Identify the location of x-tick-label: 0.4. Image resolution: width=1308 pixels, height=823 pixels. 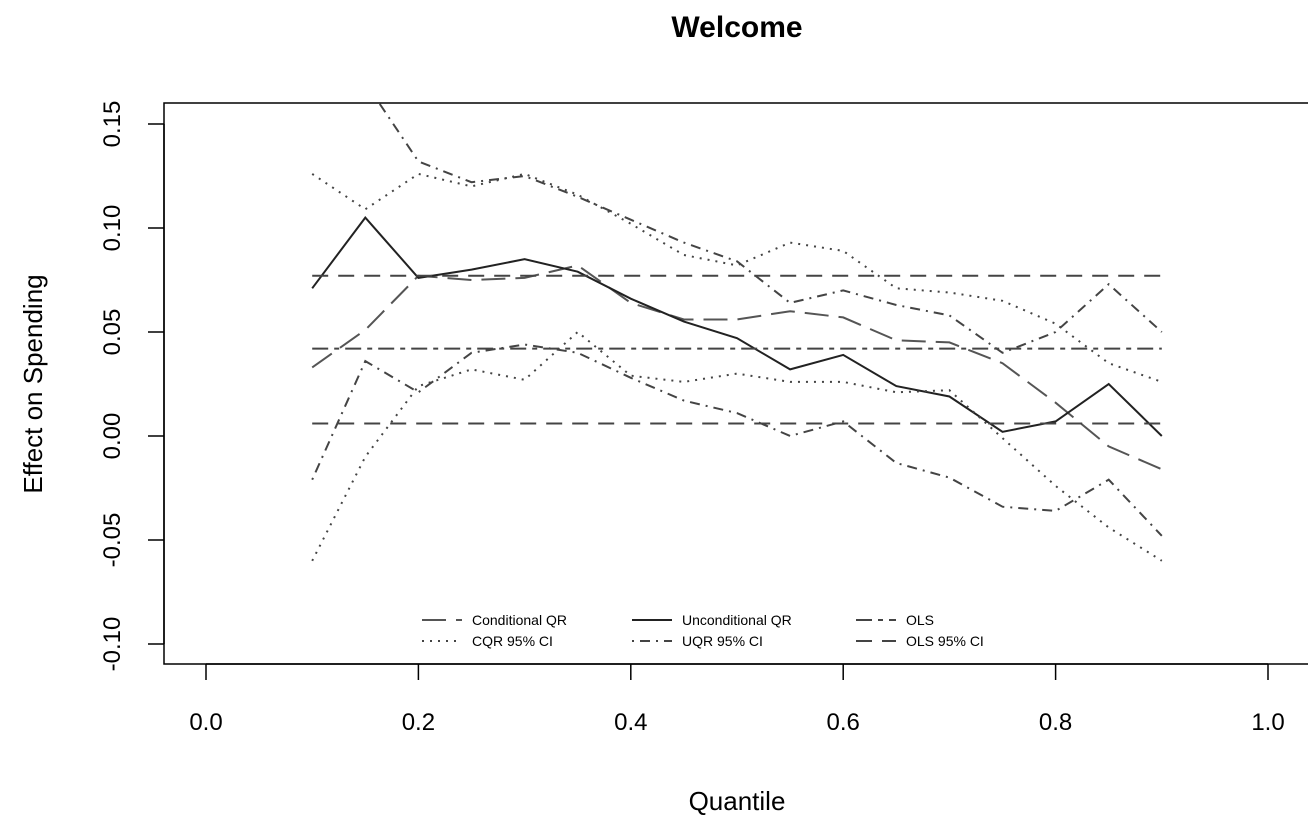
(630, 722).